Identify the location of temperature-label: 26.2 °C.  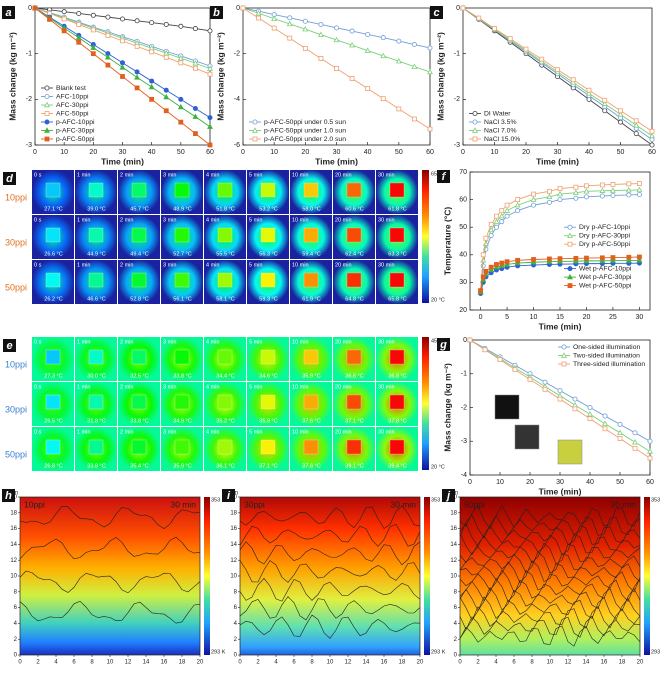
(53, 299).